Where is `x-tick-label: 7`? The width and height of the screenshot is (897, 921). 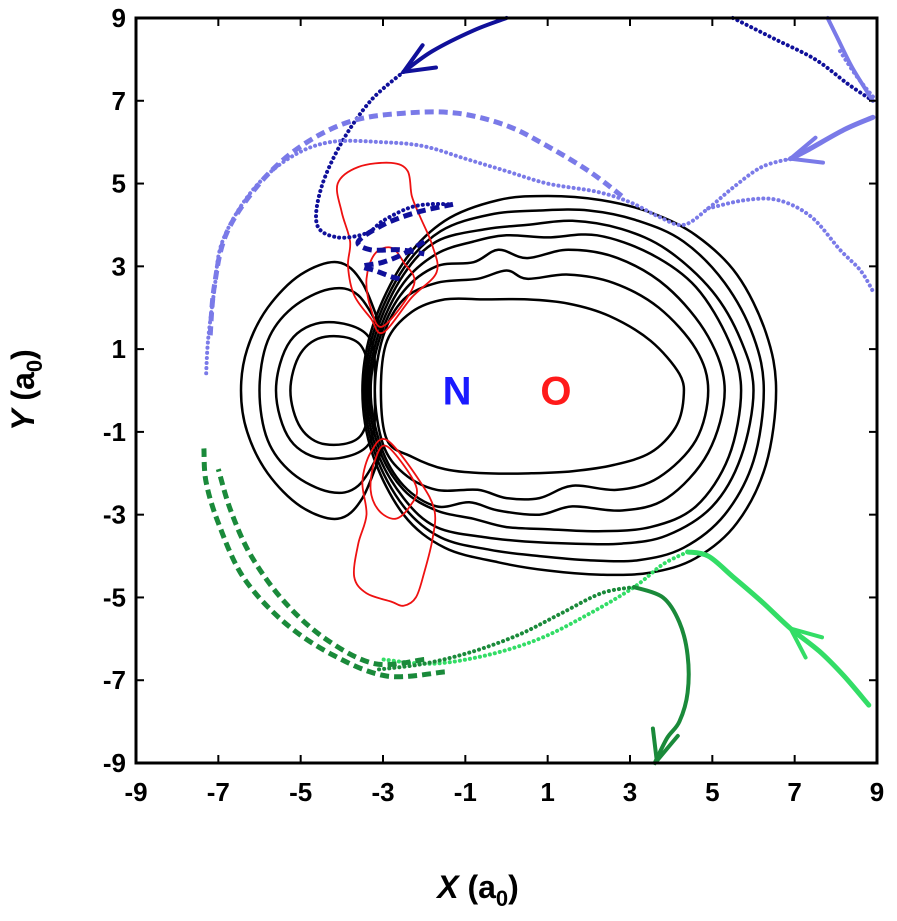 x-tick-label: 7 is located at coordinates (794, 792).